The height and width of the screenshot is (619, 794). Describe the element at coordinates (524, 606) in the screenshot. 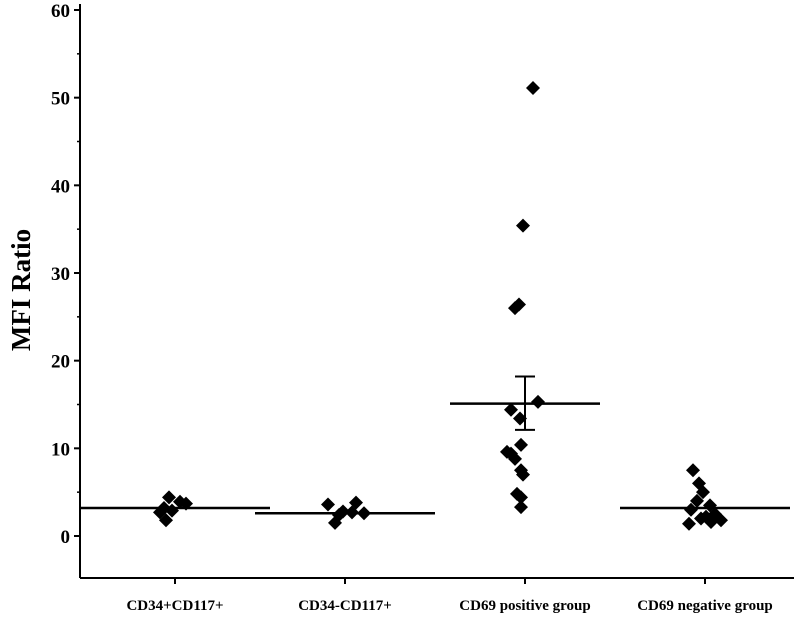

I see `x-tick-label: CD69 positive group` at that location.